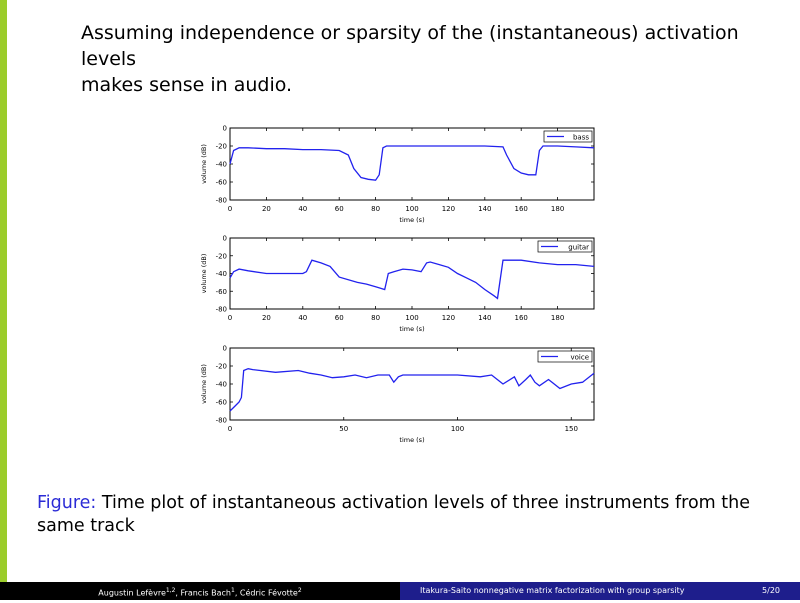  Describe the element at coordinates (568, 136) in the screenshot. I see `chart-1-legend-box` at that location.